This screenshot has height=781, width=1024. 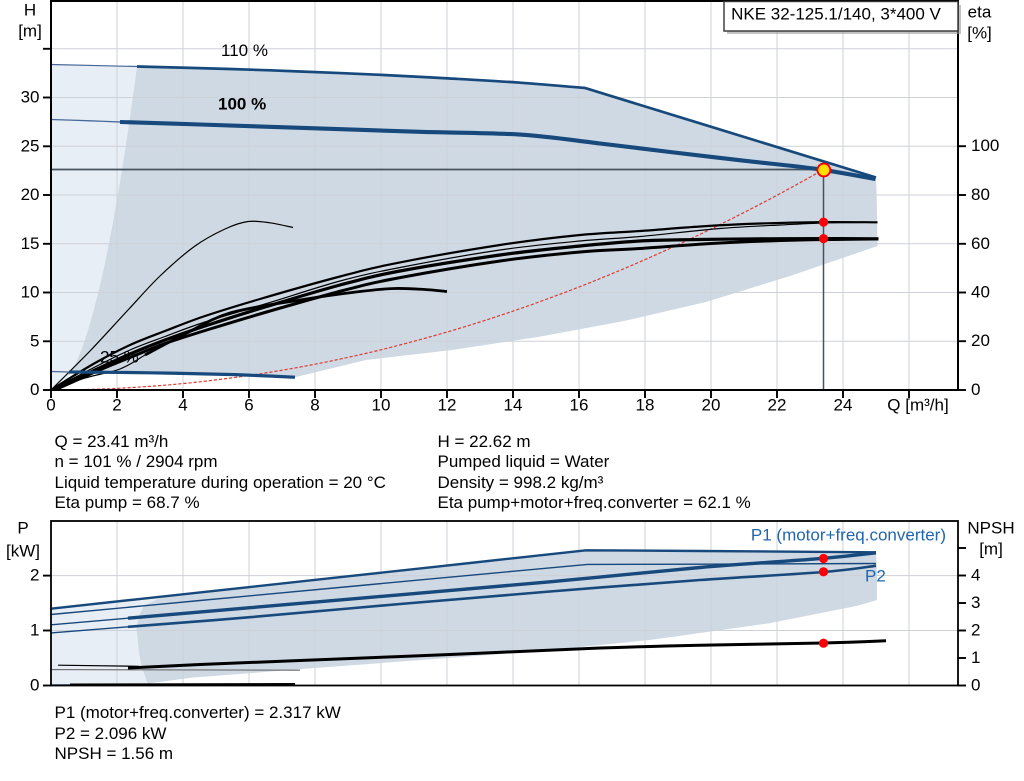 I want to click on svg-text: 30, so click(x=30, y=97).